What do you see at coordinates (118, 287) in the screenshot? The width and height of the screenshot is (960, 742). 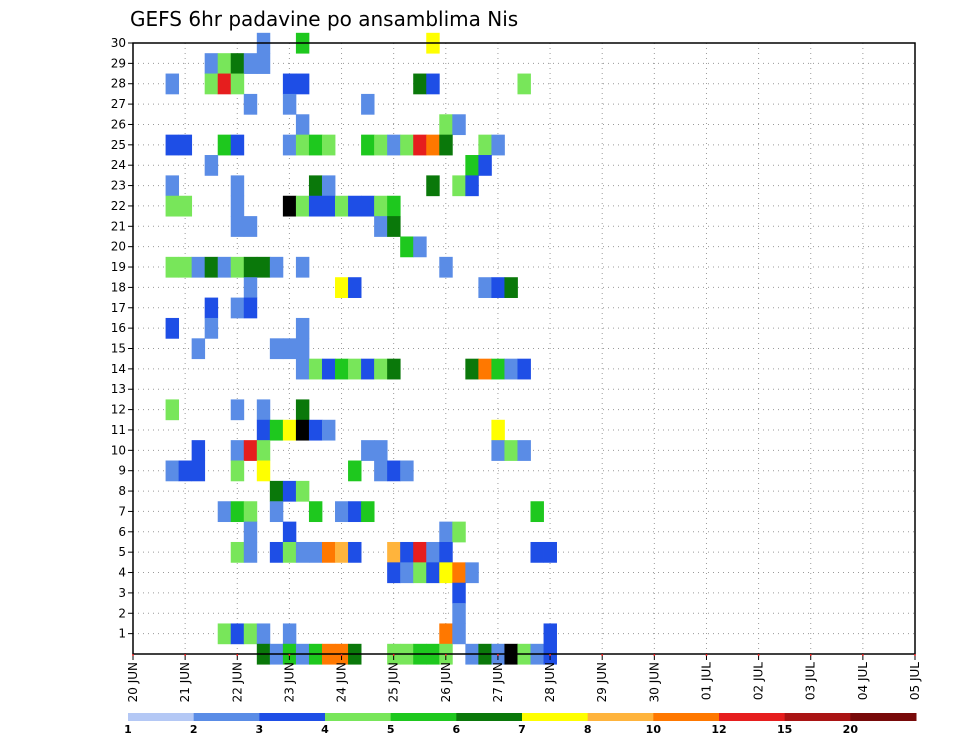 I see `y-tick-label: 18` at bounding box center [118, 287].